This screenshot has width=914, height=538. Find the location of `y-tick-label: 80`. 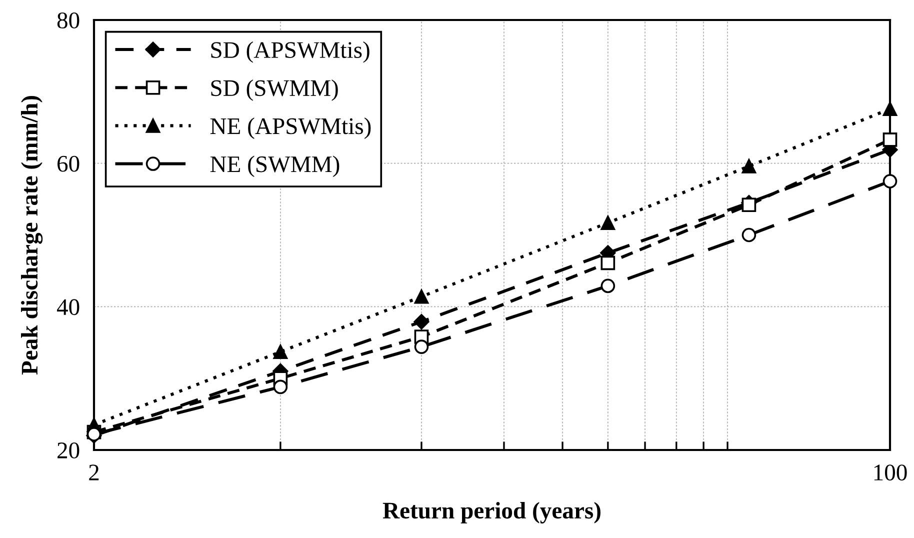

y-tick-label: 80 is located at coordinates (68, 20).